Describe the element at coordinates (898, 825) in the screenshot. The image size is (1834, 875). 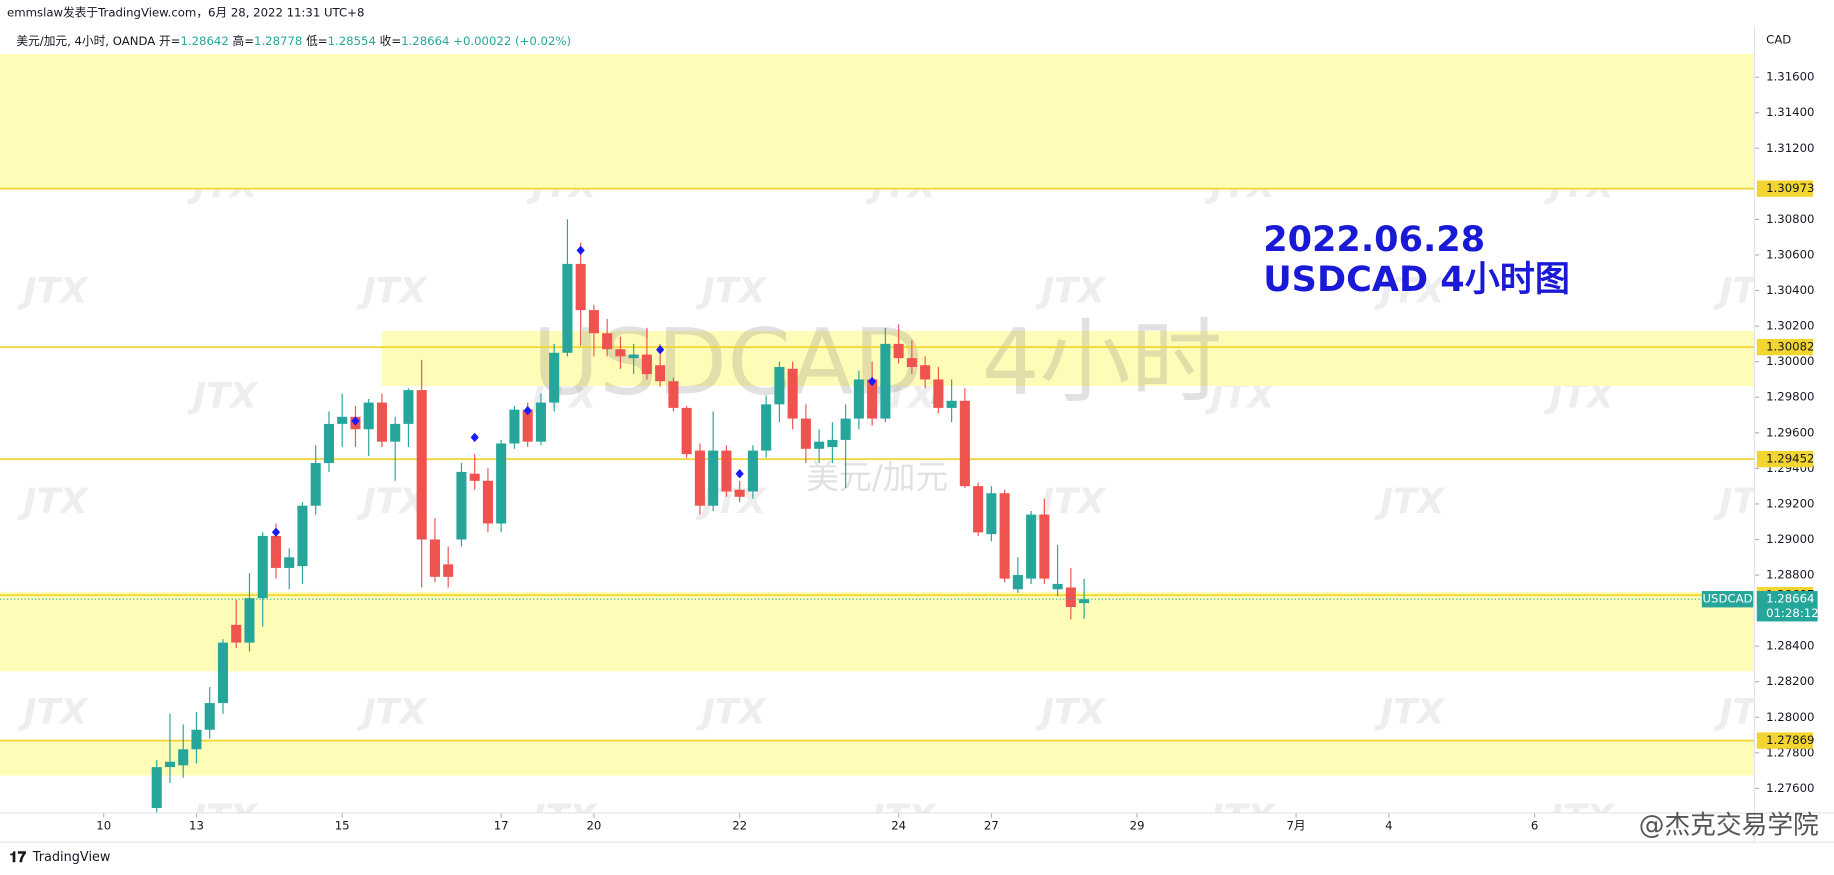
I see `x-tick-label: 24` at that location.